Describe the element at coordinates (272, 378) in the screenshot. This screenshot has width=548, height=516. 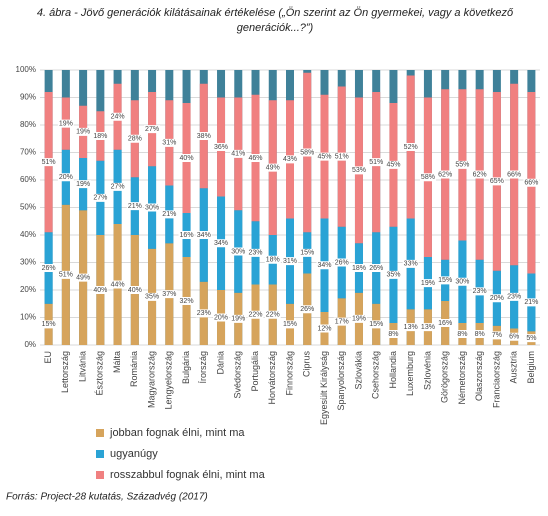
I see `x-tick-label: Horvátország` at that location.